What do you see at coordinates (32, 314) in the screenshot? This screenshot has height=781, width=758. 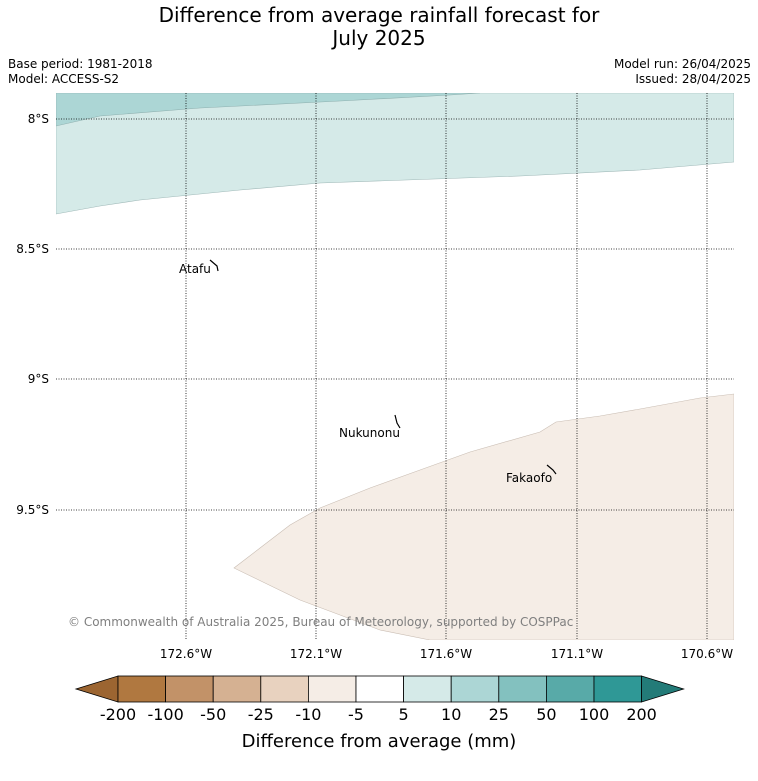 I see `latitude-labels: 8°S 8.5°S 9°S 9.5°S` at bounding box center [32, 314].